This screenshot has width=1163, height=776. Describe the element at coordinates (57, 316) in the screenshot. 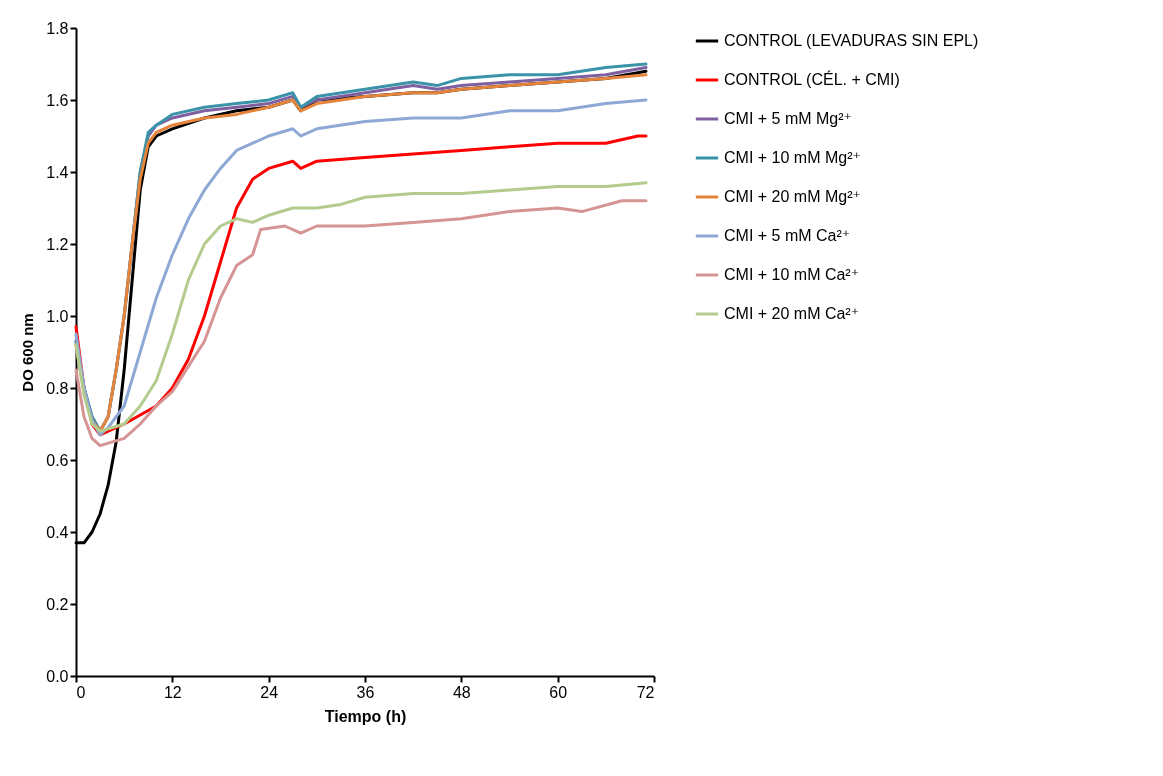

I see `y-tick-label: 1.0` at that location.